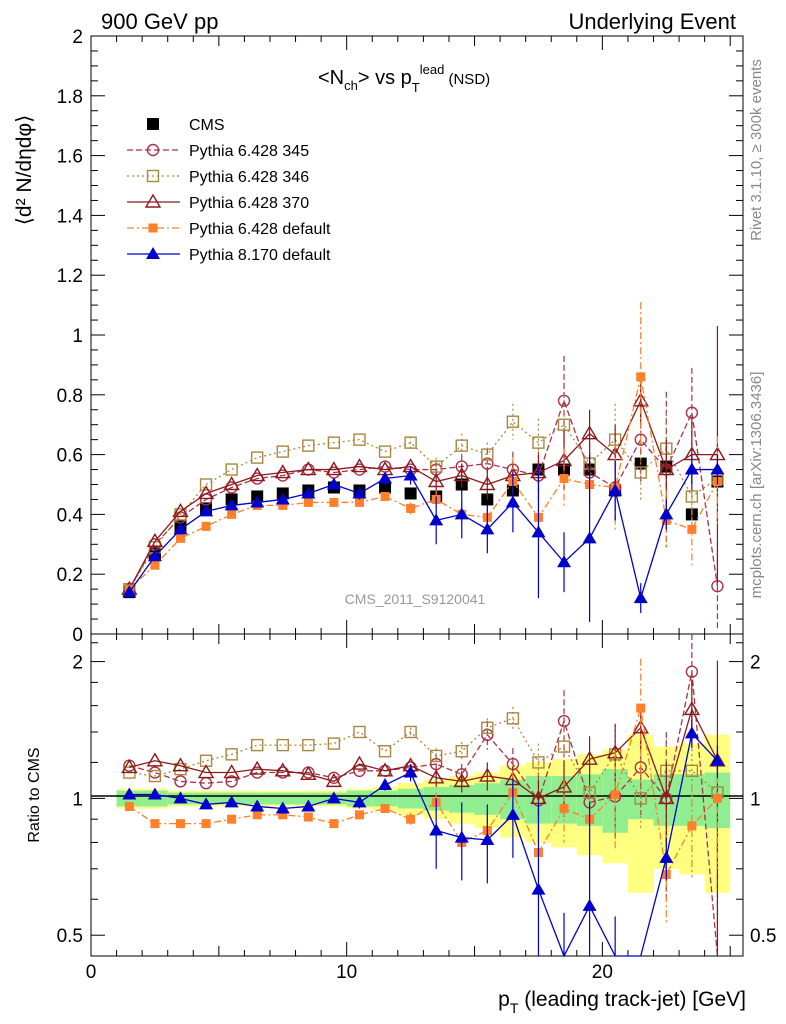  What do you see at coordinates (207, 125) in the screenshot?
I see `legend-label: CMS` at bounding box center [207, 125].